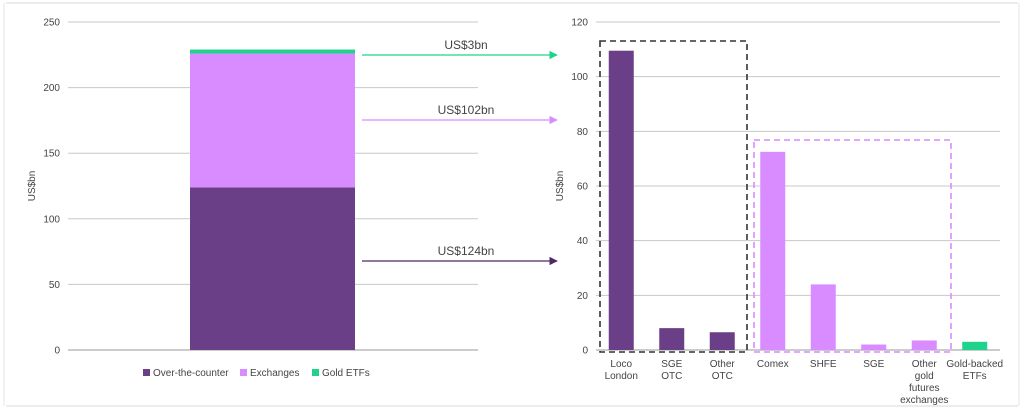 This screenshot has width=1024, height=415. I want to click on annotation-label: US$3bn, so click(465, 45).